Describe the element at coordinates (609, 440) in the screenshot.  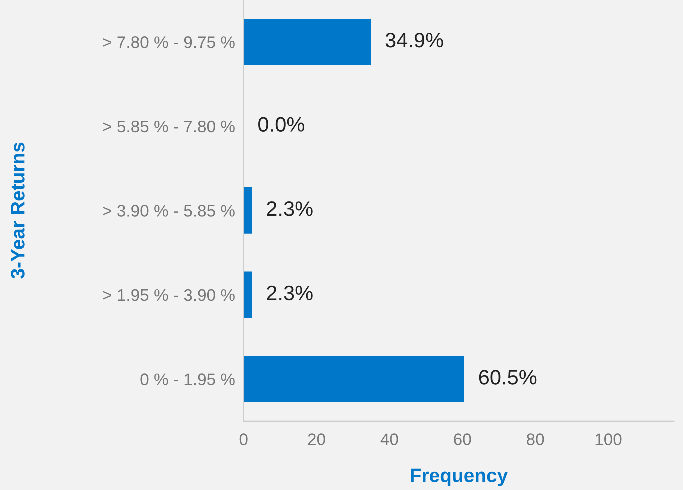
I see `x-tick-label: 100` at that location.